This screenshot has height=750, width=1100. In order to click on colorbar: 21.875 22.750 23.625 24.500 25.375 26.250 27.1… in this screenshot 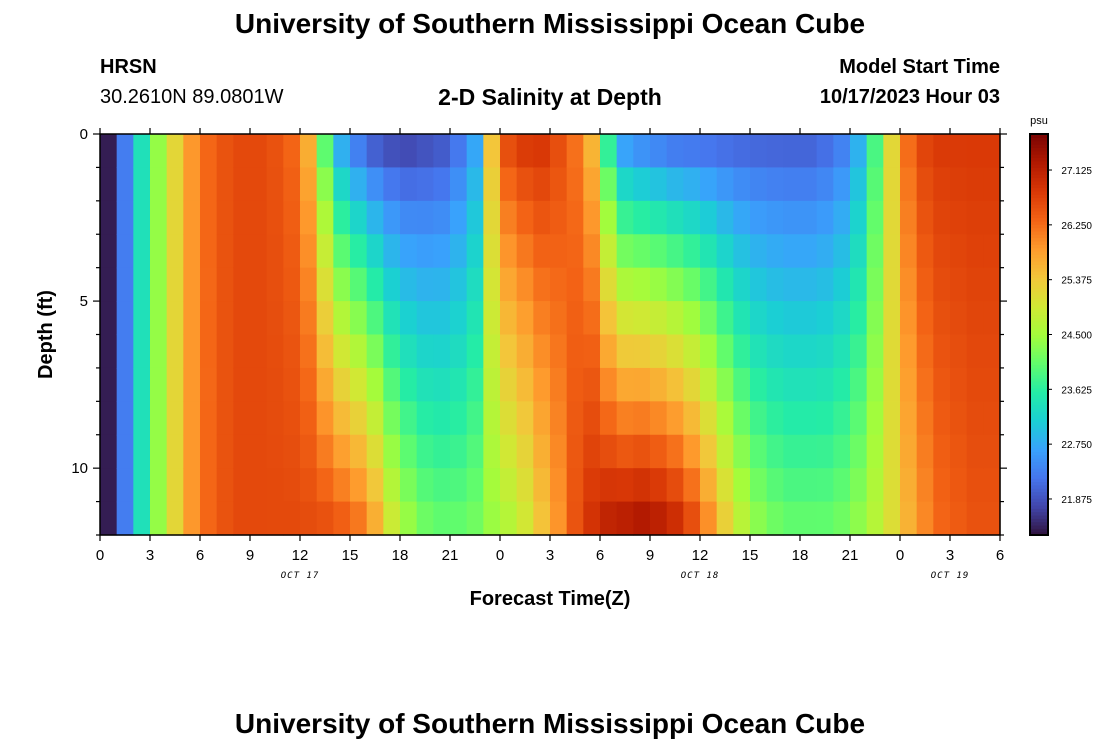, I will do `click(1060, 325)`.